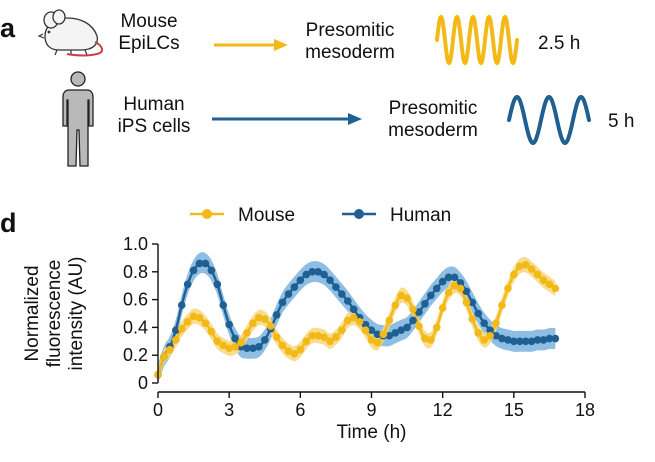  Describe the element at coordinates (149, 32) in the screenshot. I see `mouse-source-label: Mouse EpiLCs` at that location.